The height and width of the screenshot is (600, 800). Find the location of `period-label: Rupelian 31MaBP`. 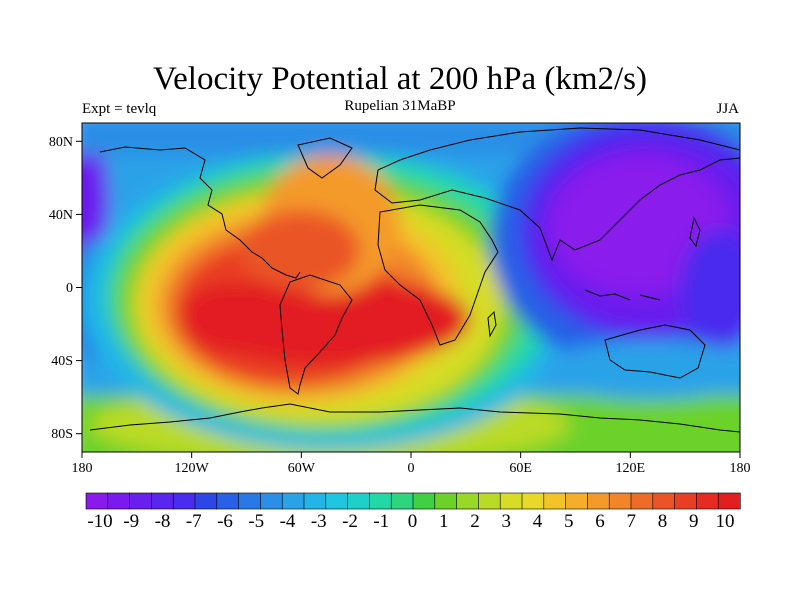

period-label: Rupelian 31MaBP is located at coordinates (400, 106).